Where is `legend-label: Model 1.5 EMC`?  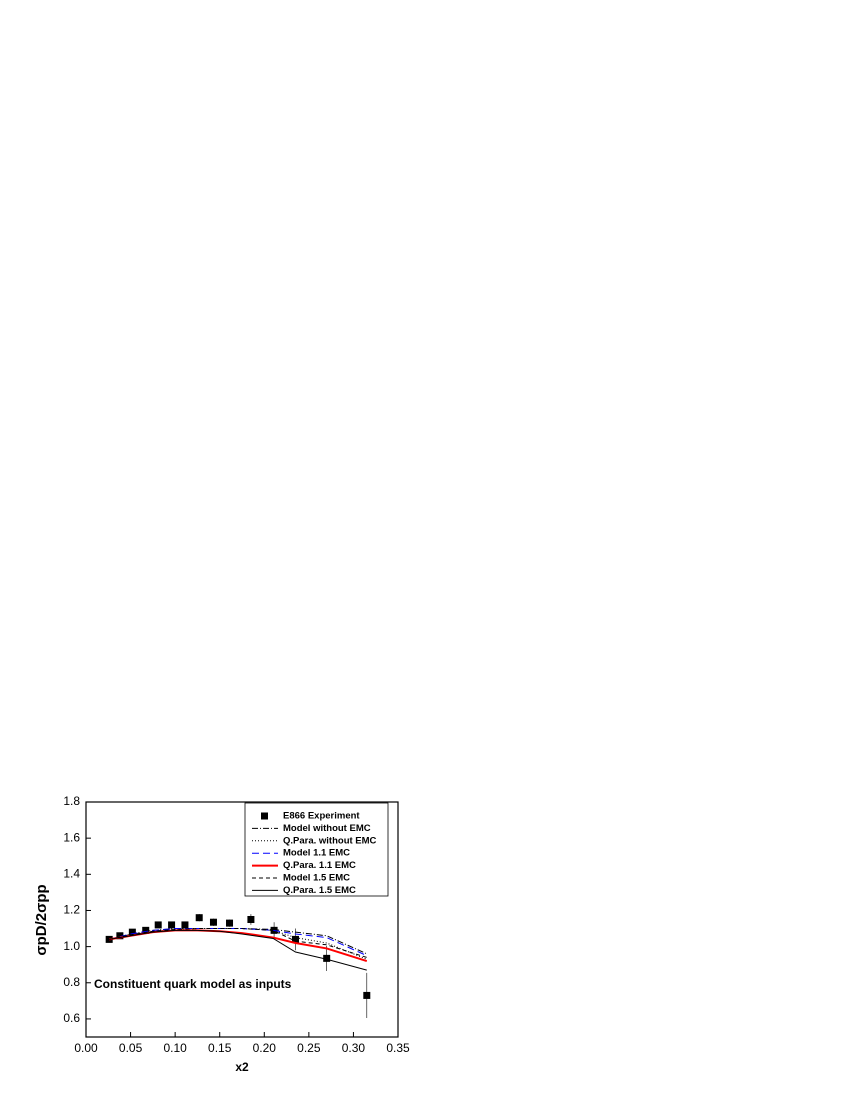 legend-label: Model 1.5 EMC is located at coordinates (316, 878).